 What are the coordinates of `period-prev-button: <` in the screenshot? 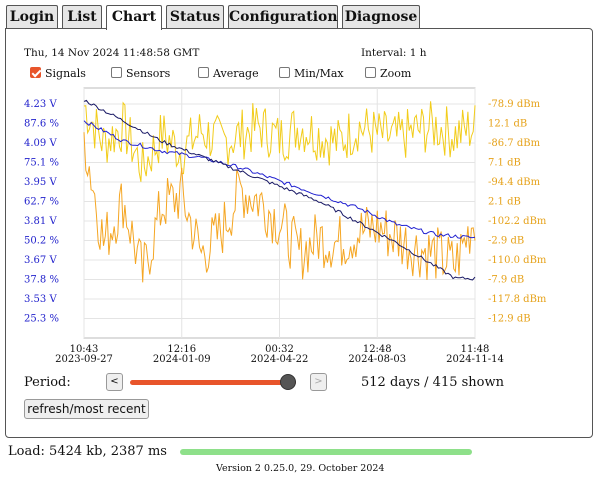 It's located at (114, 382).